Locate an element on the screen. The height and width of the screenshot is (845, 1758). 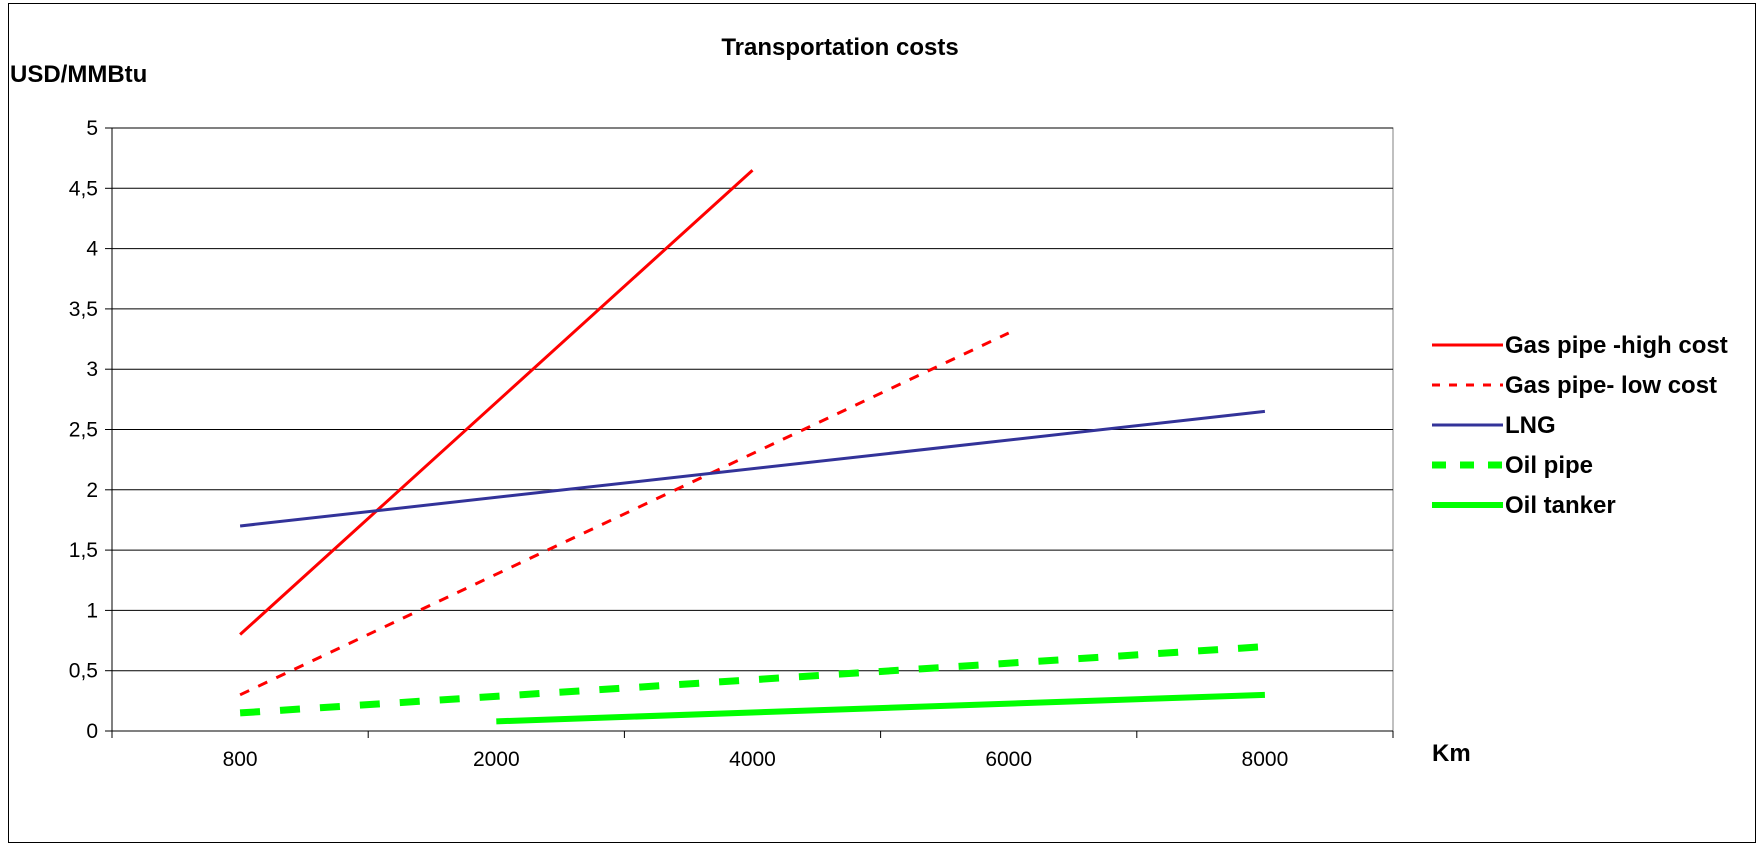
y-tick-label: 1 is located at coordinates (92, 610).